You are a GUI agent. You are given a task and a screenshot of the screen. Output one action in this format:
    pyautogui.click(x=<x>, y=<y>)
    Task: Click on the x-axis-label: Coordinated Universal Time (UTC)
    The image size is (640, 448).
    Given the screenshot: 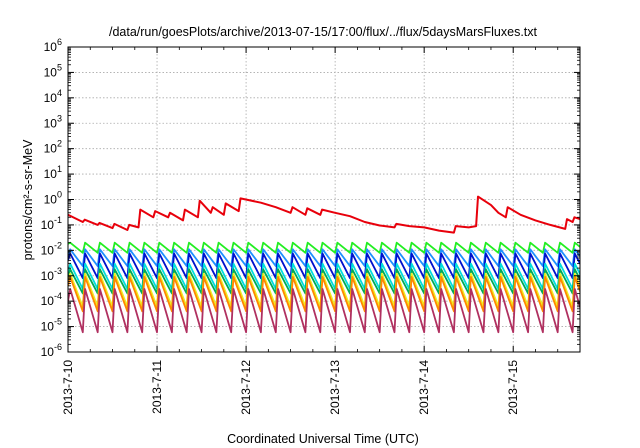 What is the action you would take?
    pyautogui.click(x=323, y=439)
    